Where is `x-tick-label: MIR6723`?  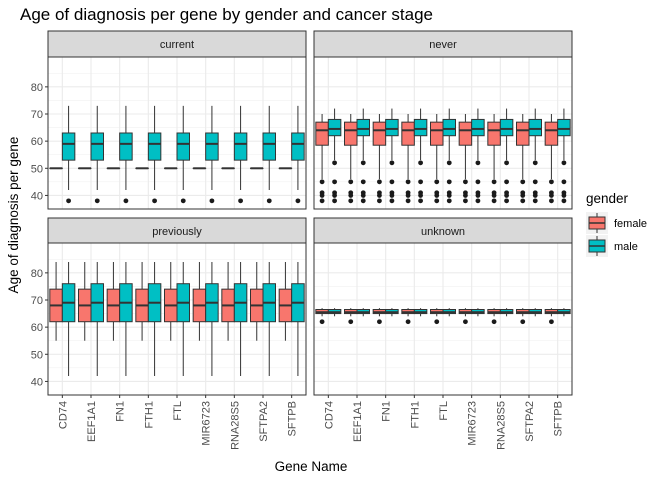
x-tick-label: MIR6723 is located at coordinates (473, 423).